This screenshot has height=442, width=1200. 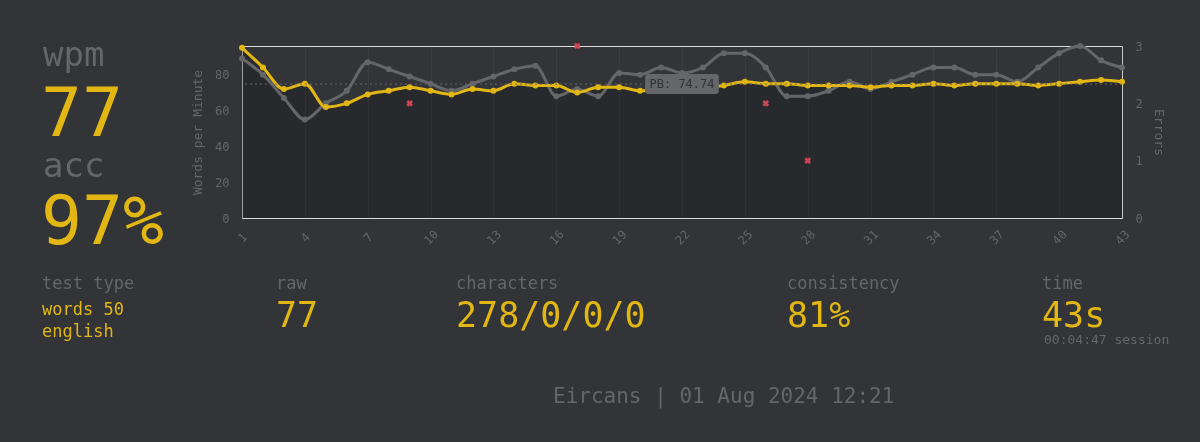 What do you see at coordinates (1074, 315) in the screenshot?
I see `text: 43s` at bounding box center [1074, 315].